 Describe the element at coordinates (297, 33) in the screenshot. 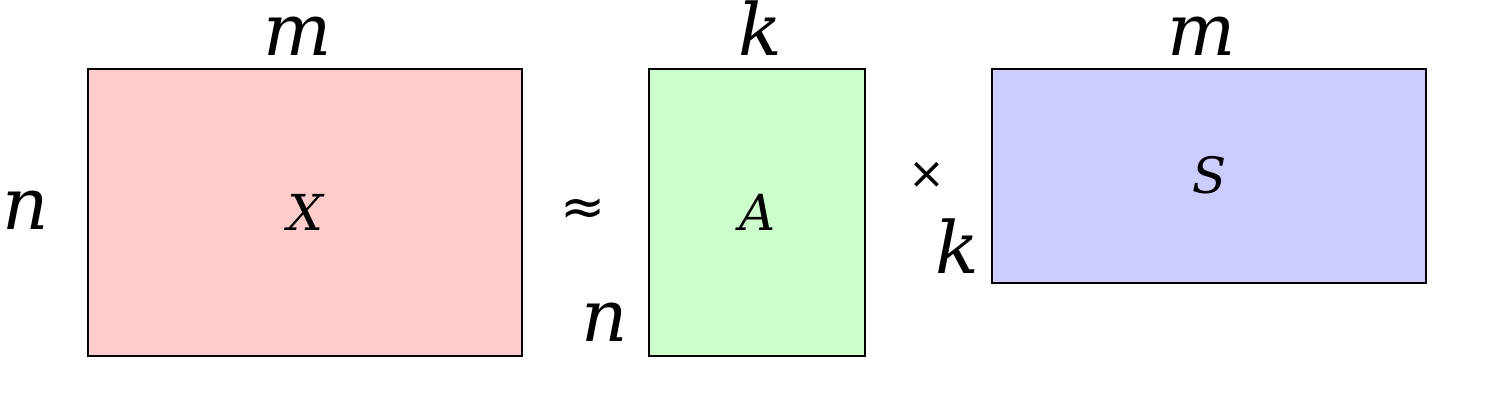

I see `x-cols-label: m` at that location.